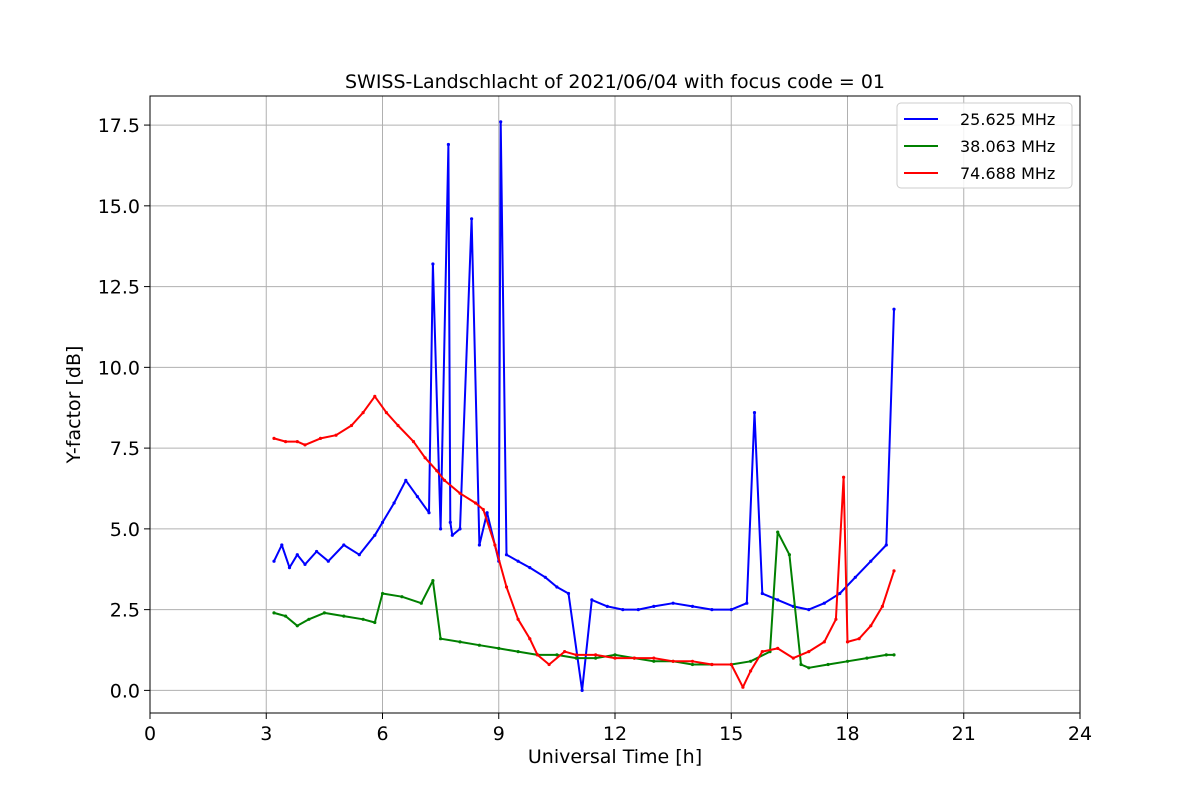  Describe the element at coordinates (1007, 173) in the screenshot. I see `legend-label-3: 74.688 MHz` at that location.